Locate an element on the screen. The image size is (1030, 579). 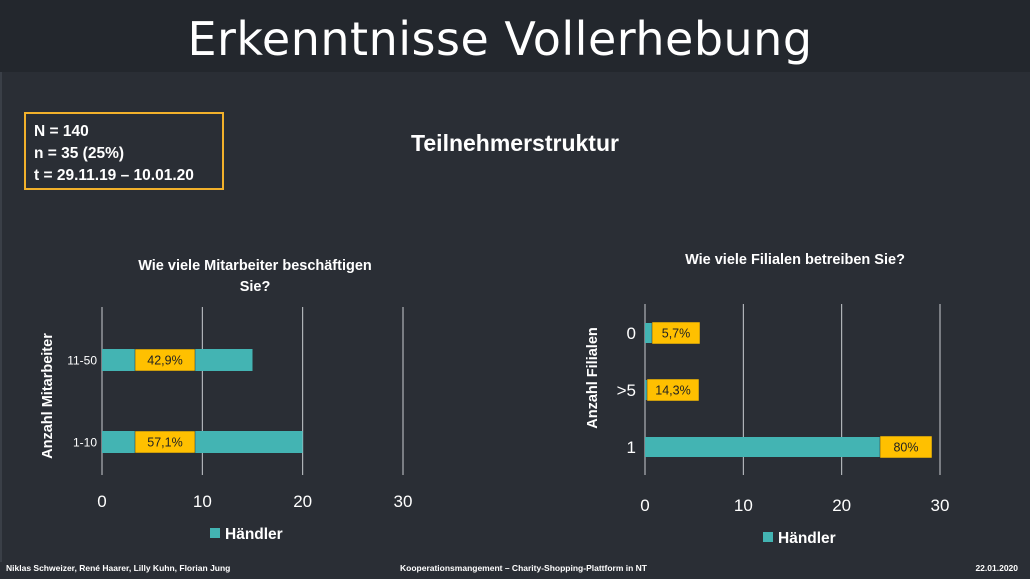
chart1-category-label: 11-50 is located at coordinates (82, 360).